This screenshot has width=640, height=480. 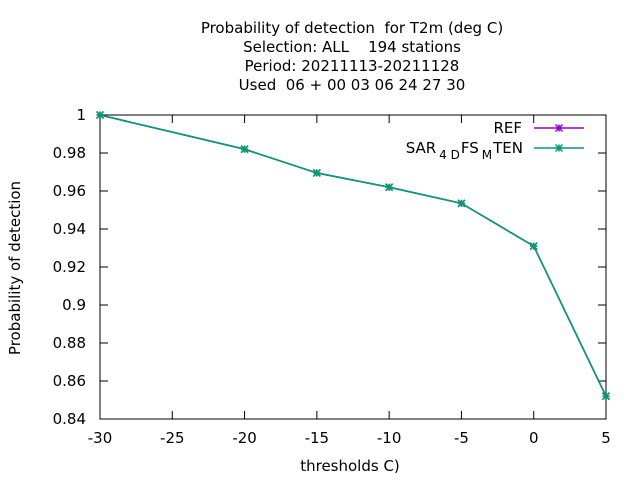 What do you see at coordinates (69, 267) in the screenshot?
I see `y-tick-label: 0.92` at bounding box center [69, 267].